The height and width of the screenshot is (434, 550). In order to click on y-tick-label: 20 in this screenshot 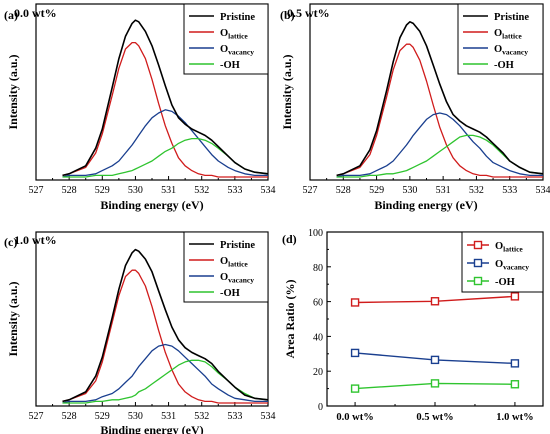, I will do `click(318, 372)`.